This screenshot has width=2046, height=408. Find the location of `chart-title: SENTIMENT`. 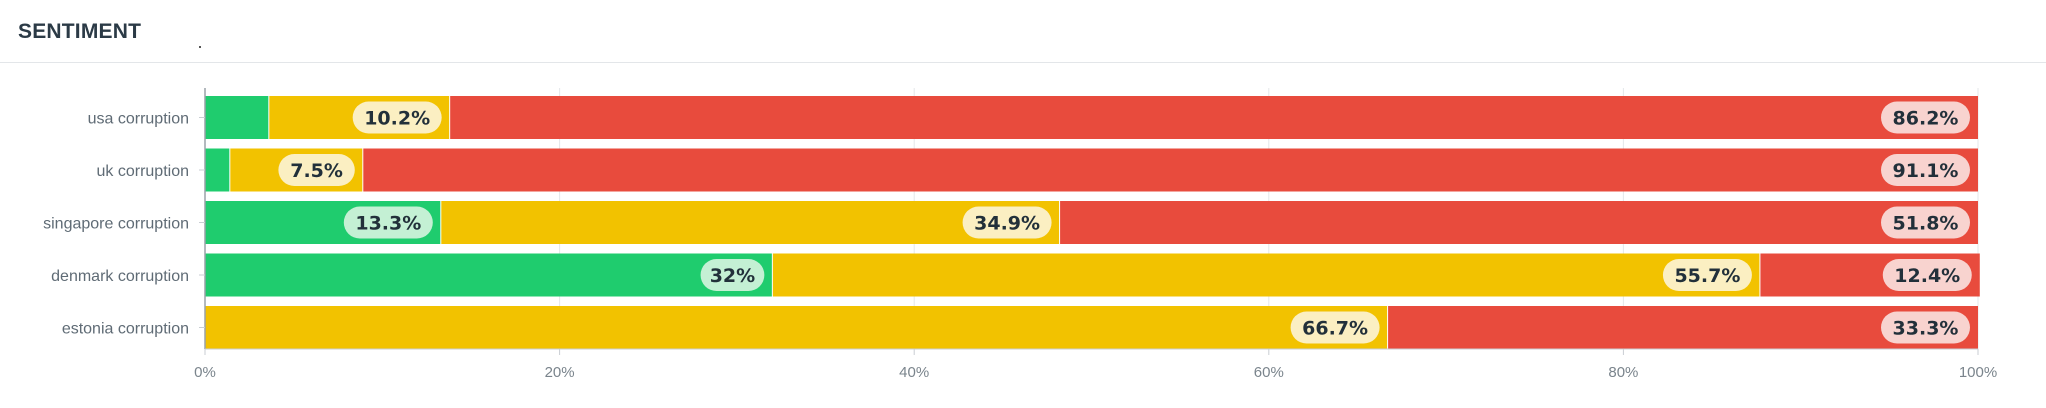

chart-title: SENTIMENT is located at coordinates (80, 31).